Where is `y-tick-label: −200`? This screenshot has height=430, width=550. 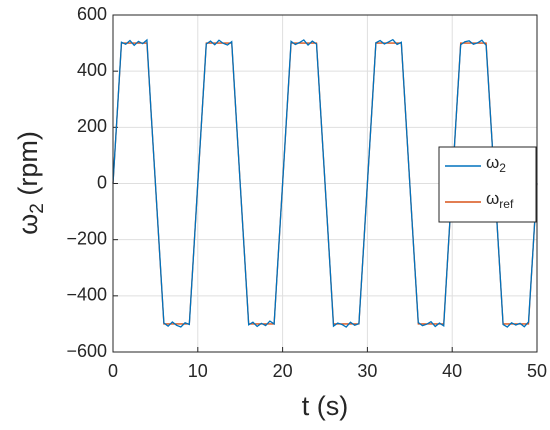 y-tick-label: −200 is located at coordinates (86, 238).